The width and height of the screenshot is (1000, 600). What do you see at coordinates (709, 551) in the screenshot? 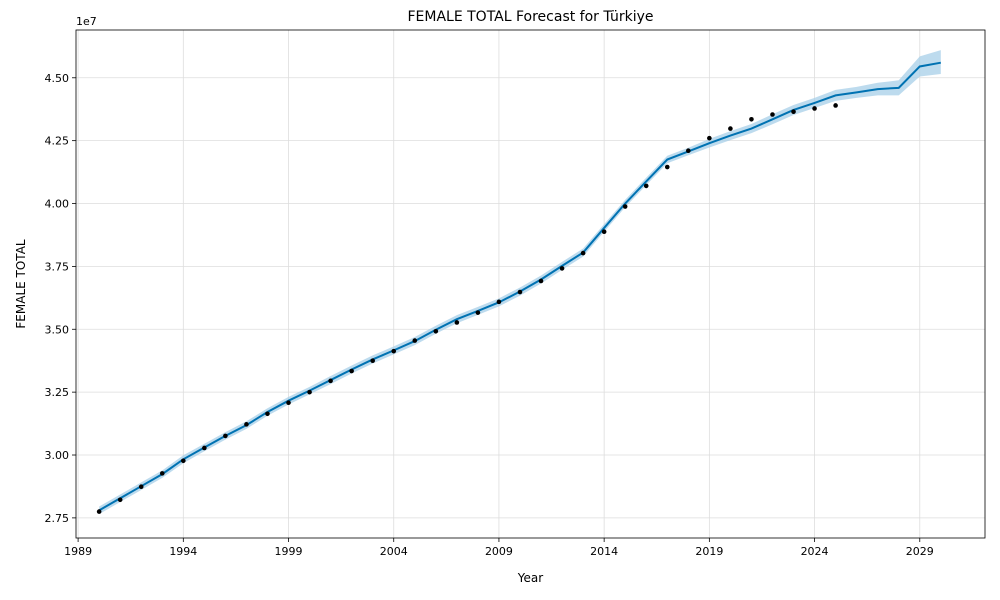
I see `x-tick-label: 2019` at bounding box center [709, 551].